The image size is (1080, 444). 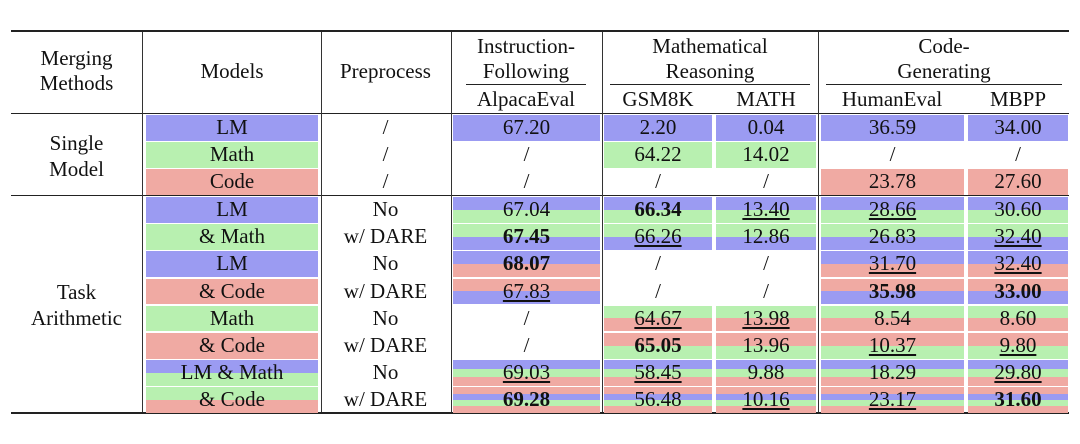 What do you see at coordinates (385, 291) in the screenshot?
I see `preprocess-value: w/ DARE` at bounding box center [385, 291].